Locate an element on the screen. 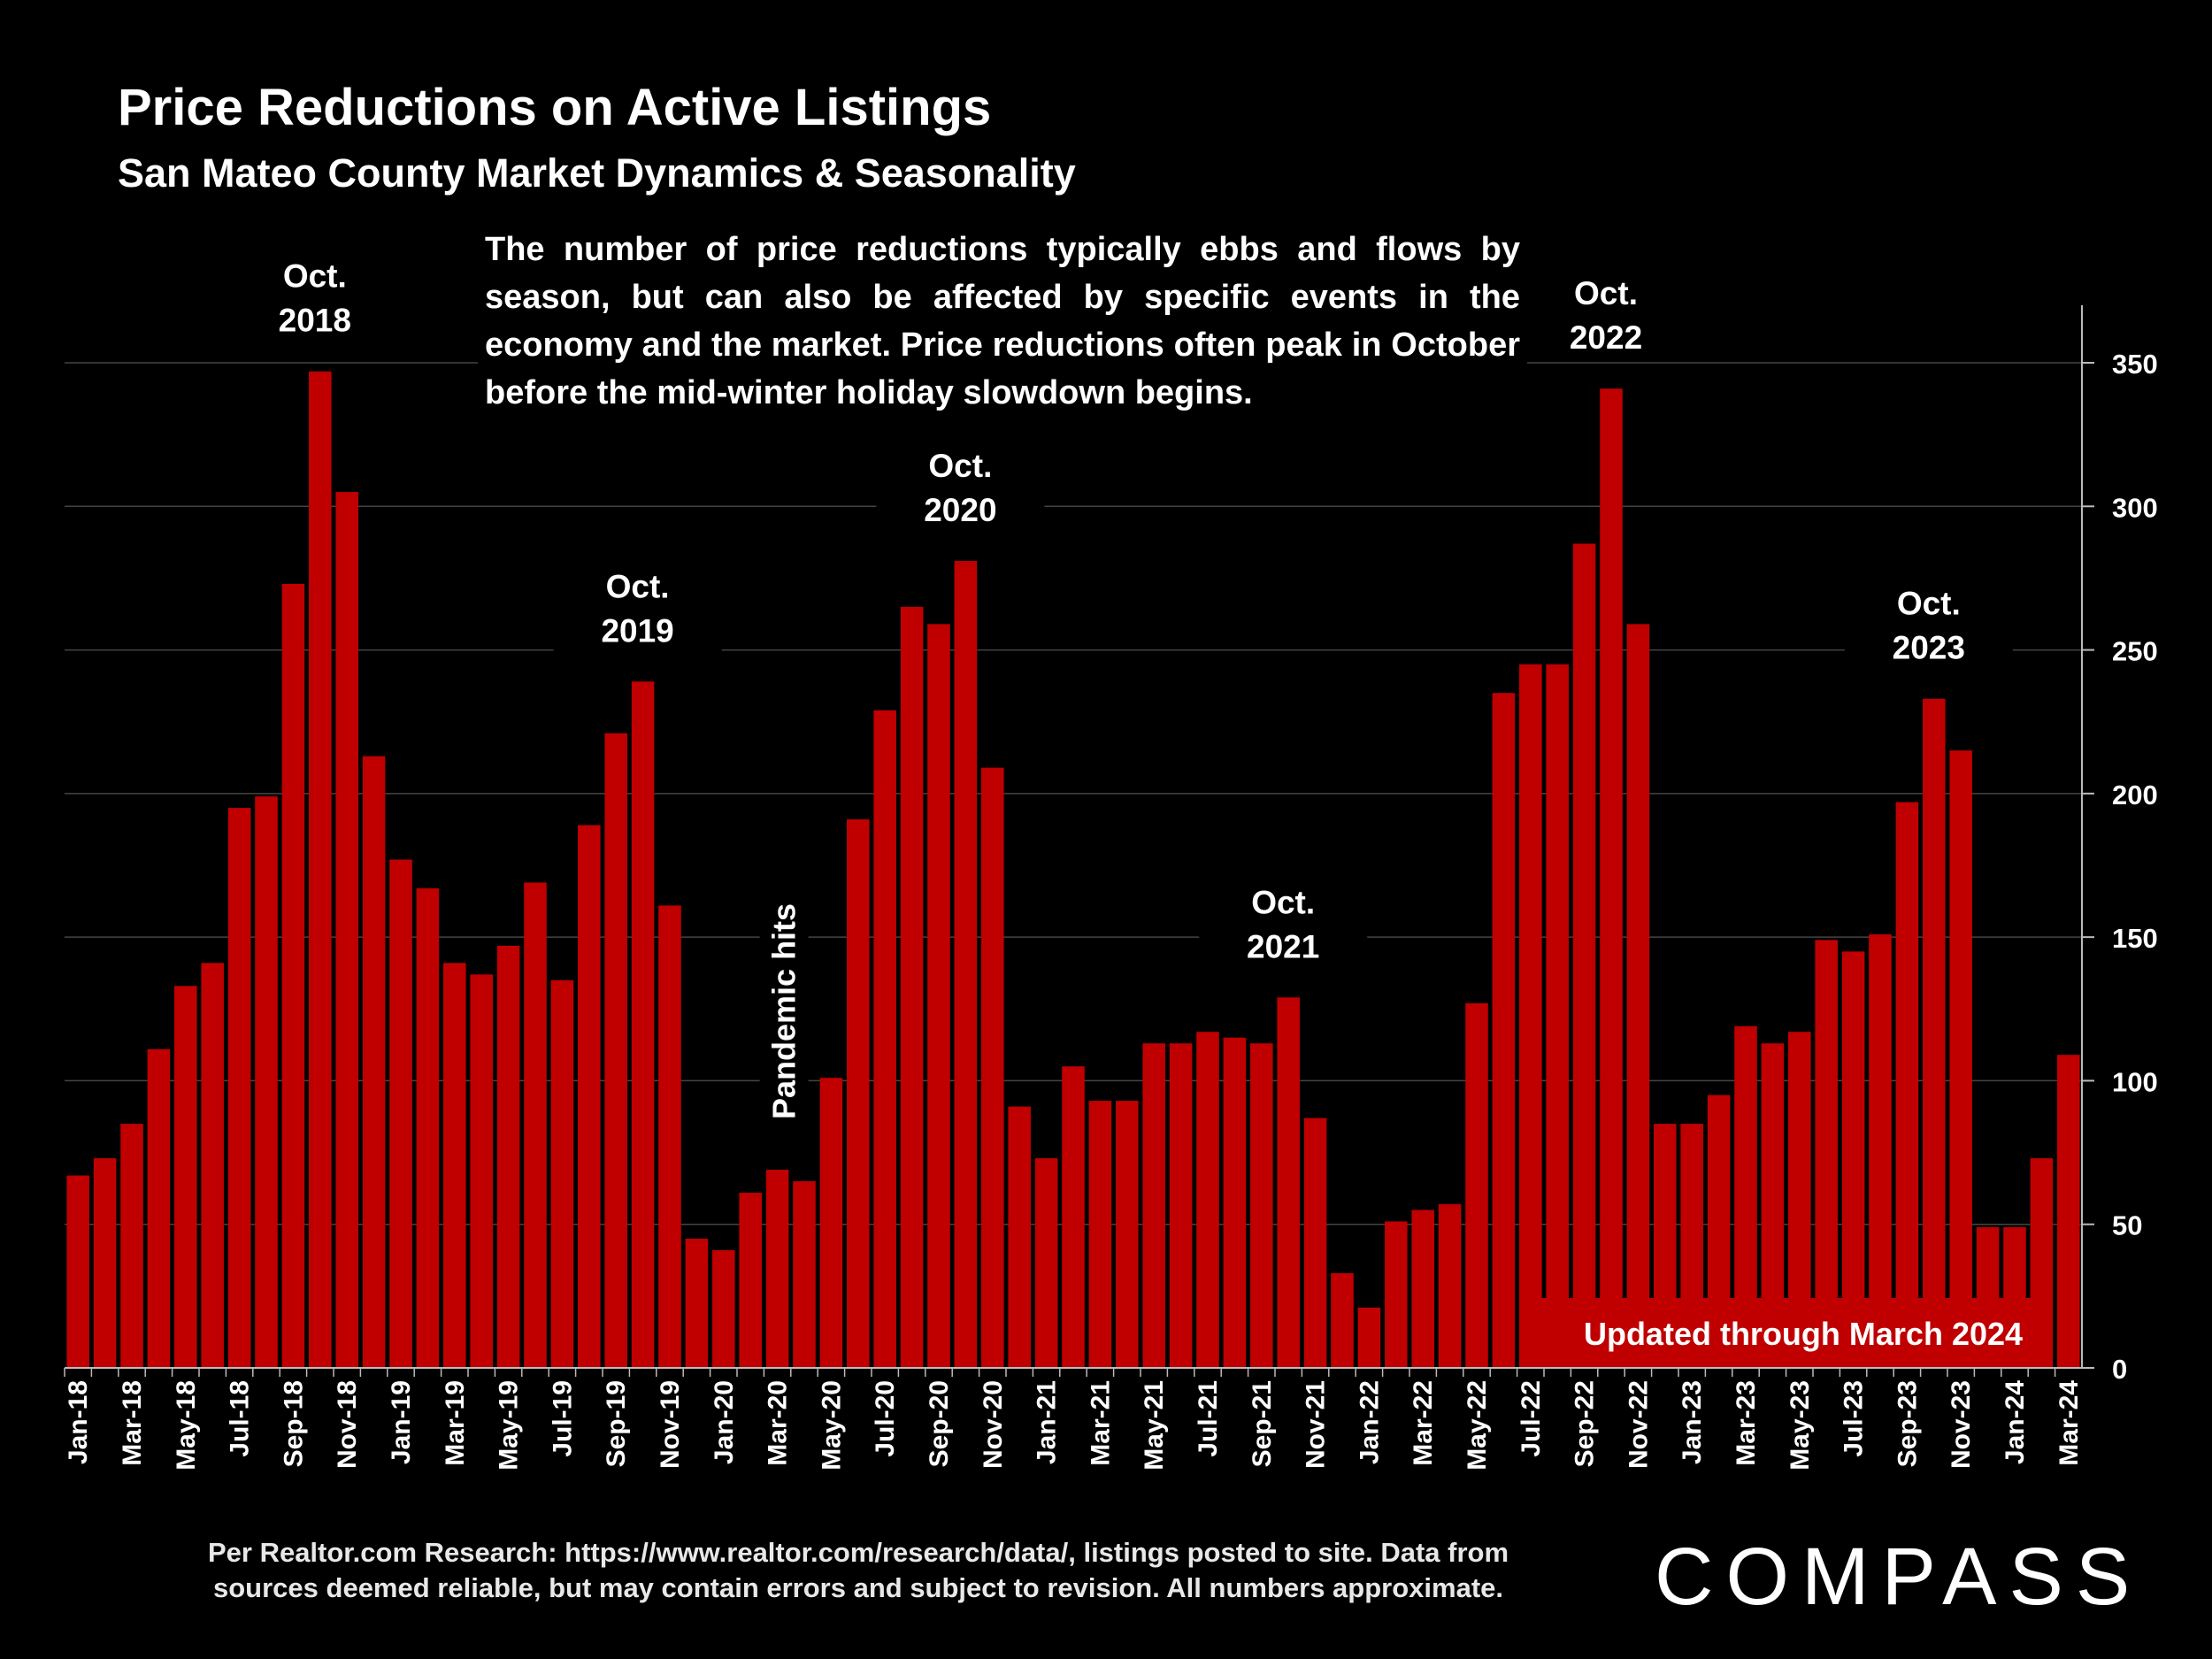  y-tick-label: 250 is located at coordinates (2135, 652).